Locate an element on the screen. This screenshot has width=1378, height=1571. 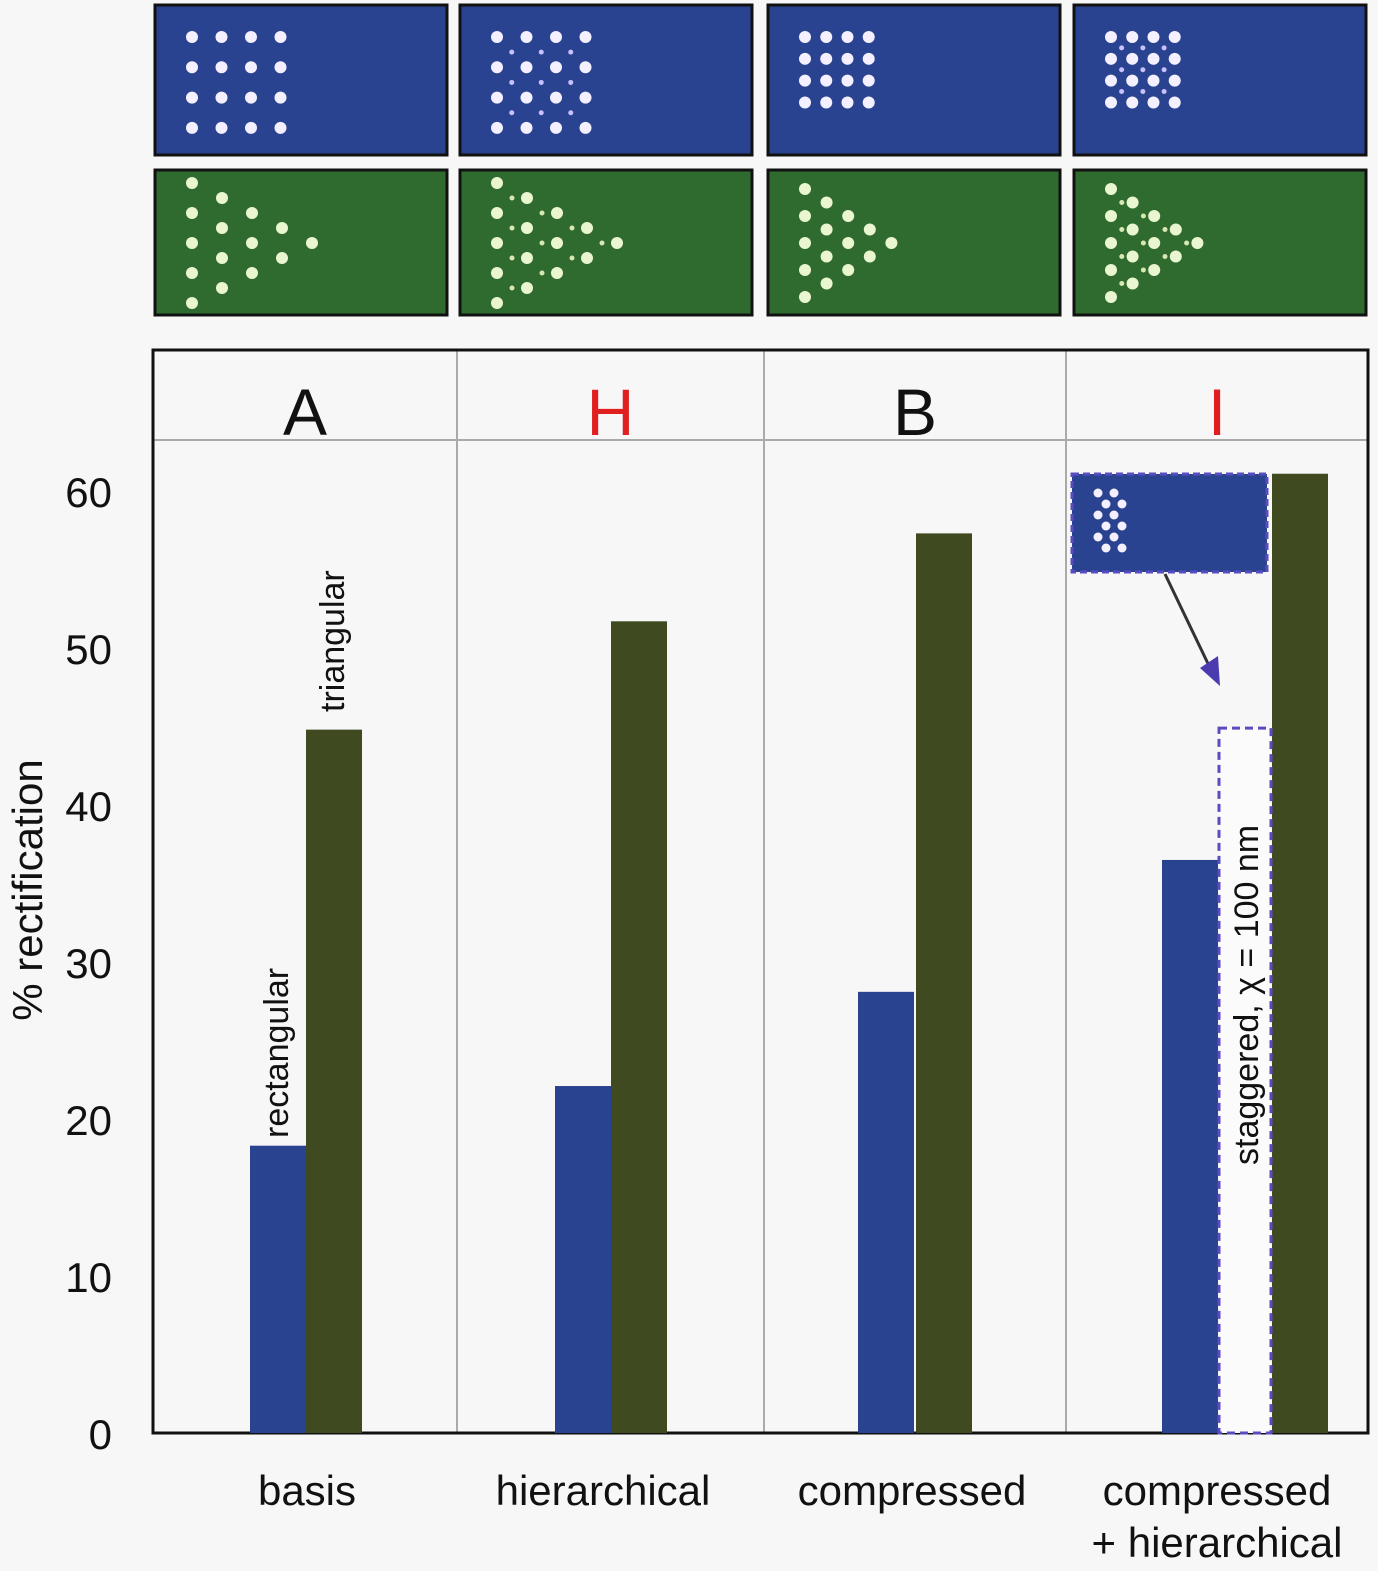
y-tick-label: 20 is located at coordinates (88, 1120).